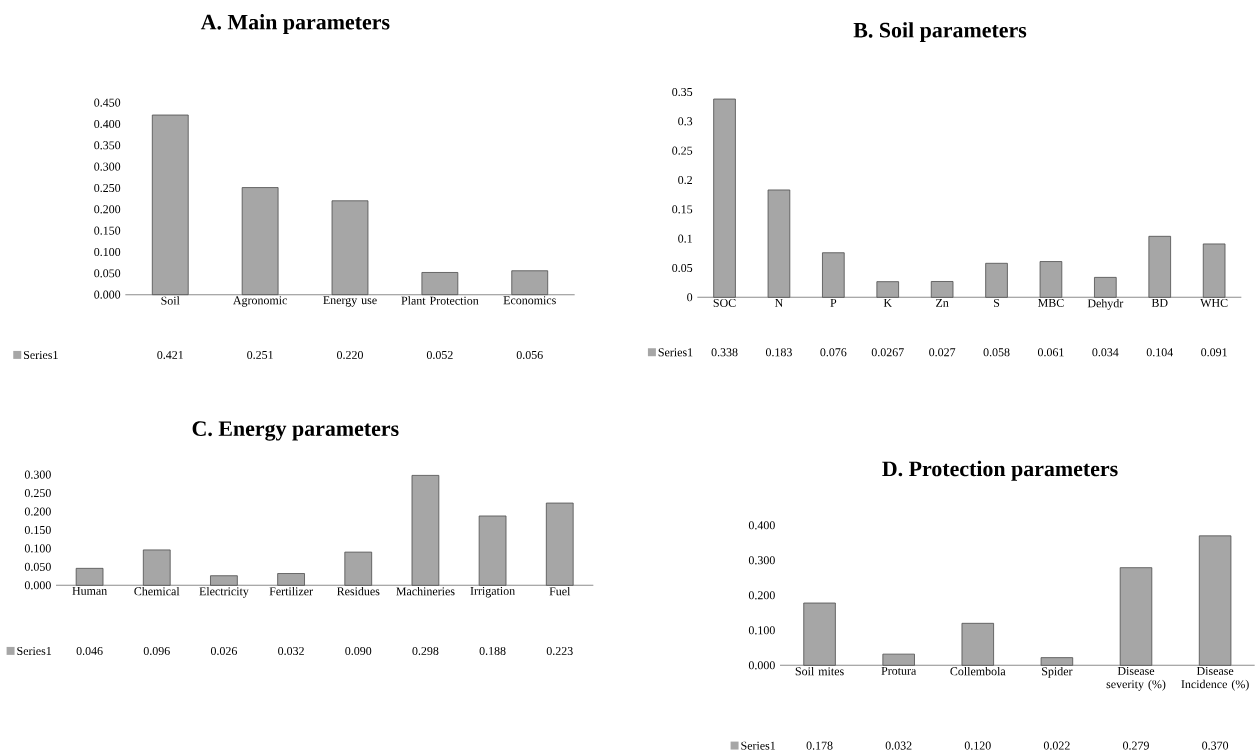  What do you see at coordinates (1159, 303) in the screenshot?
I see `x-tick-label: BD` at bounding box center [1159, 303].